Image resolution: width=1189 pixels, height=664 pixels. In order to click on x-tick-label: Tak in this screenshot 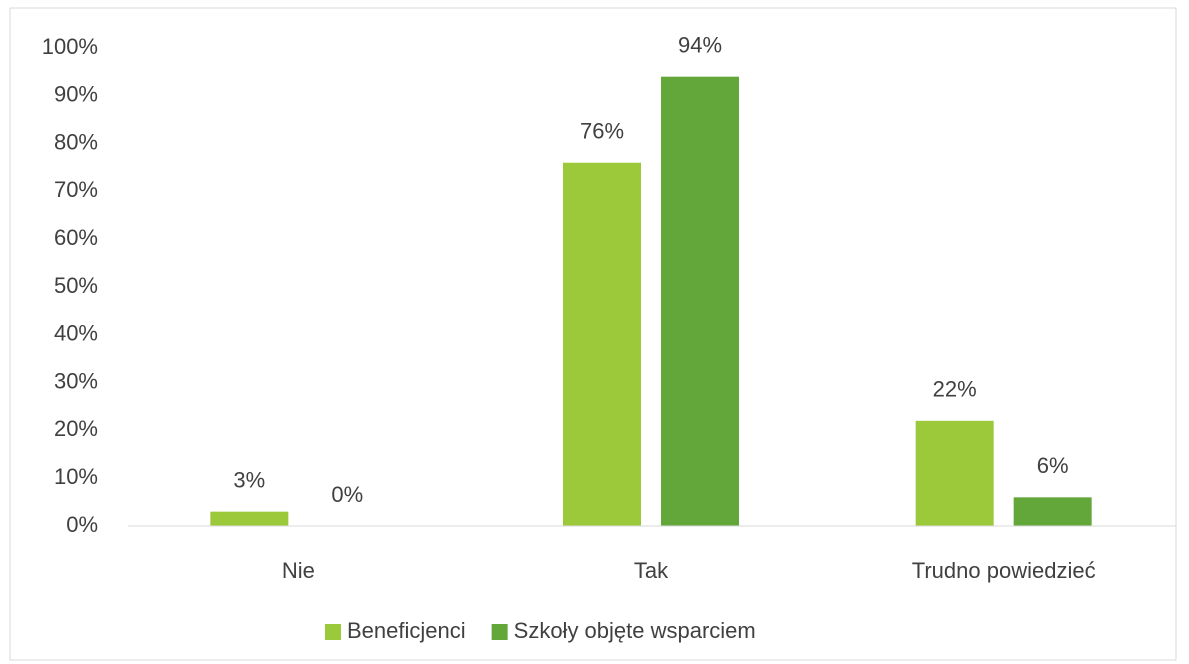, I will do `click(651, 570)`.